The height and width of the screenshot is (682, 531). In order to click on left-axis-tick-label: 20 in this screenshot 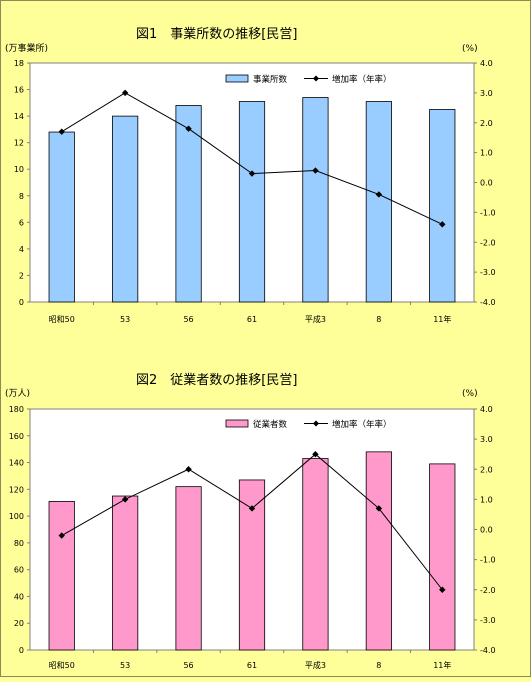, I will do `click(19, 623)`.